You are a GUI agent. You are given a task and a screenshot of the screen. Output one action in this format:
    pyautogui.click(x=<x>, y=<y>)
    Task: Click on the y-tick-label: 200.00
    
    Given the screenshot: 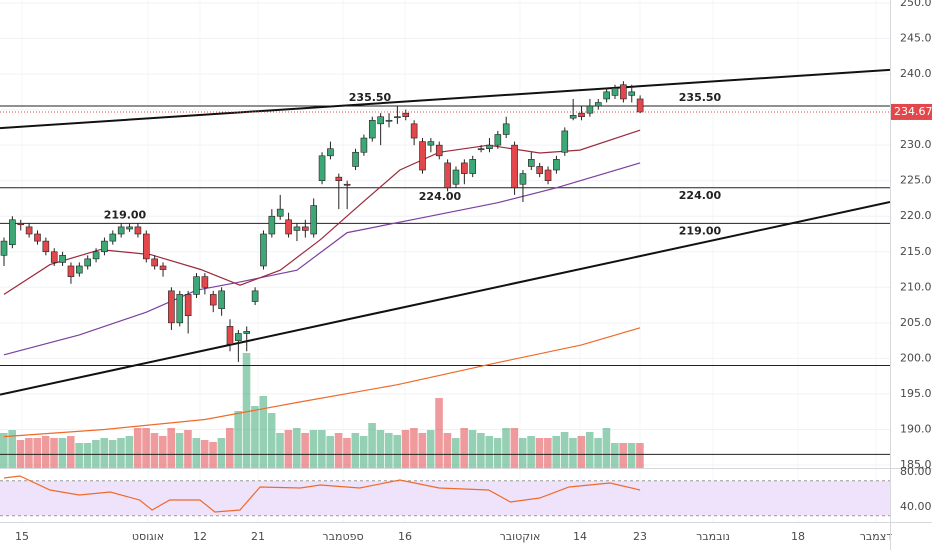 What is the action you would take?
    pyautogui.click(x=916, y=357)
    